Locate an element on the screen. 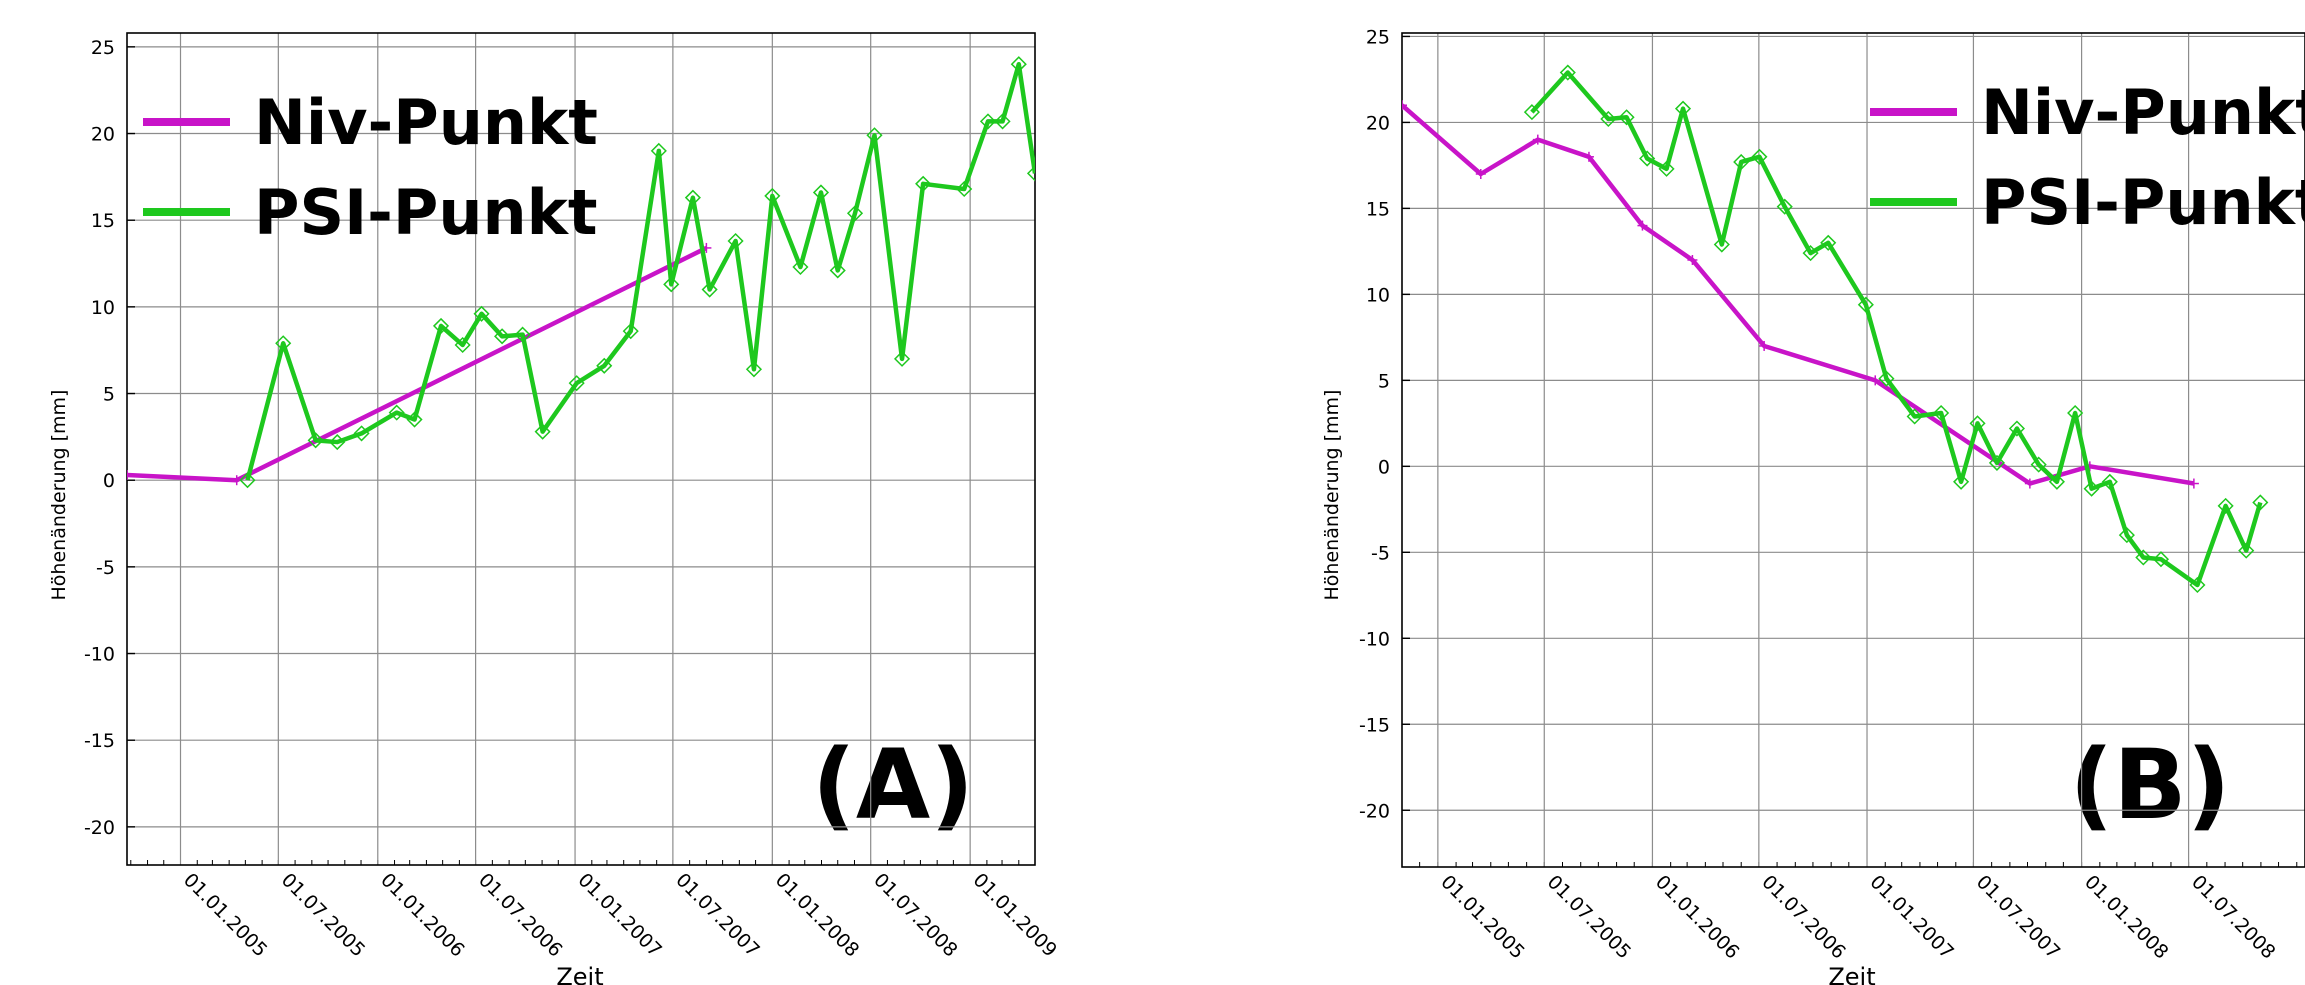  y-tick-label: 20 is located at coordinates (1378, 123).